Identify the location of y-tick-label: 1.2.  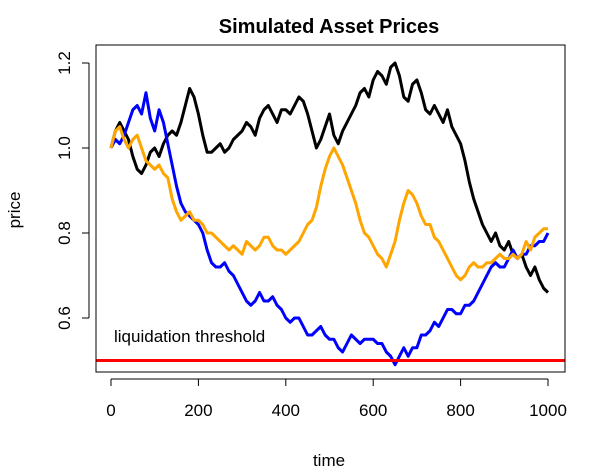
(64, 63).